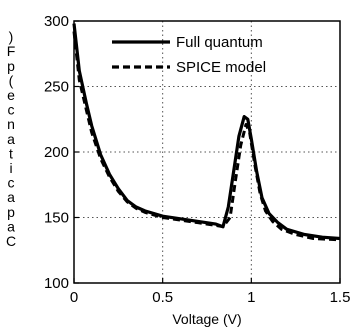  What do you see at coordinates (189, 55) in the screenshot?
I see `legend: Full quantum SPICE model` at bounding box center [189, 55].